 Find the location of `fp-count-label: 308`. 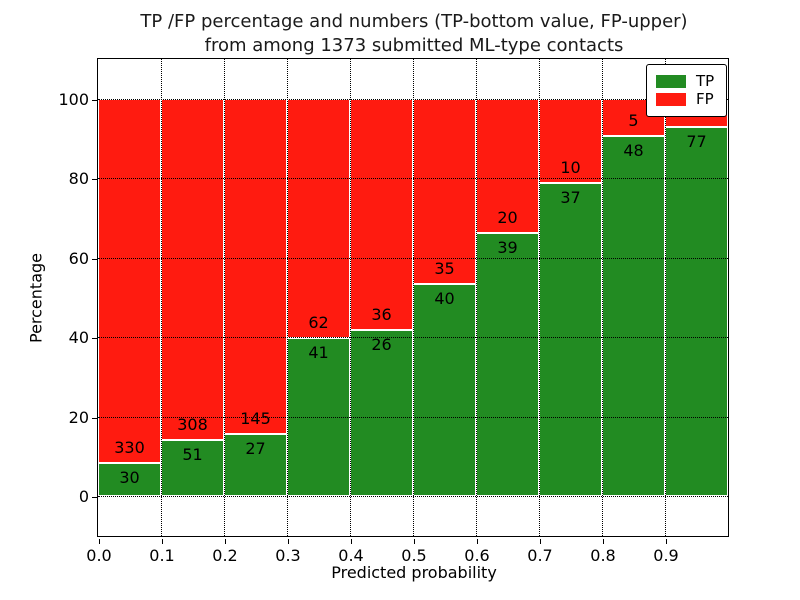

fp-count-label: 308 is located at coordinates (192, 424).